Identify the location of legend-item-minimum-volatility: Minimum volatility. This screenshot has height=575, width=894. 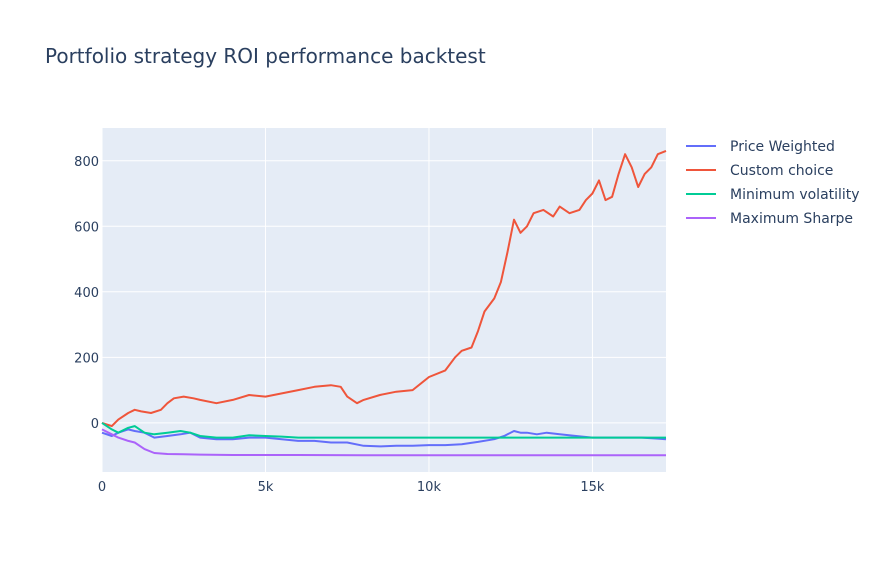
(773, 195).